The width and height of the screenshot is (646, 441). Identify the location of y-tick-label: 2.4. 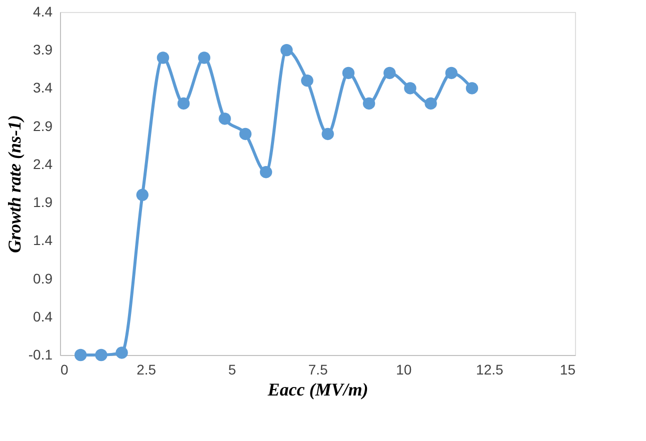
(43, 164).